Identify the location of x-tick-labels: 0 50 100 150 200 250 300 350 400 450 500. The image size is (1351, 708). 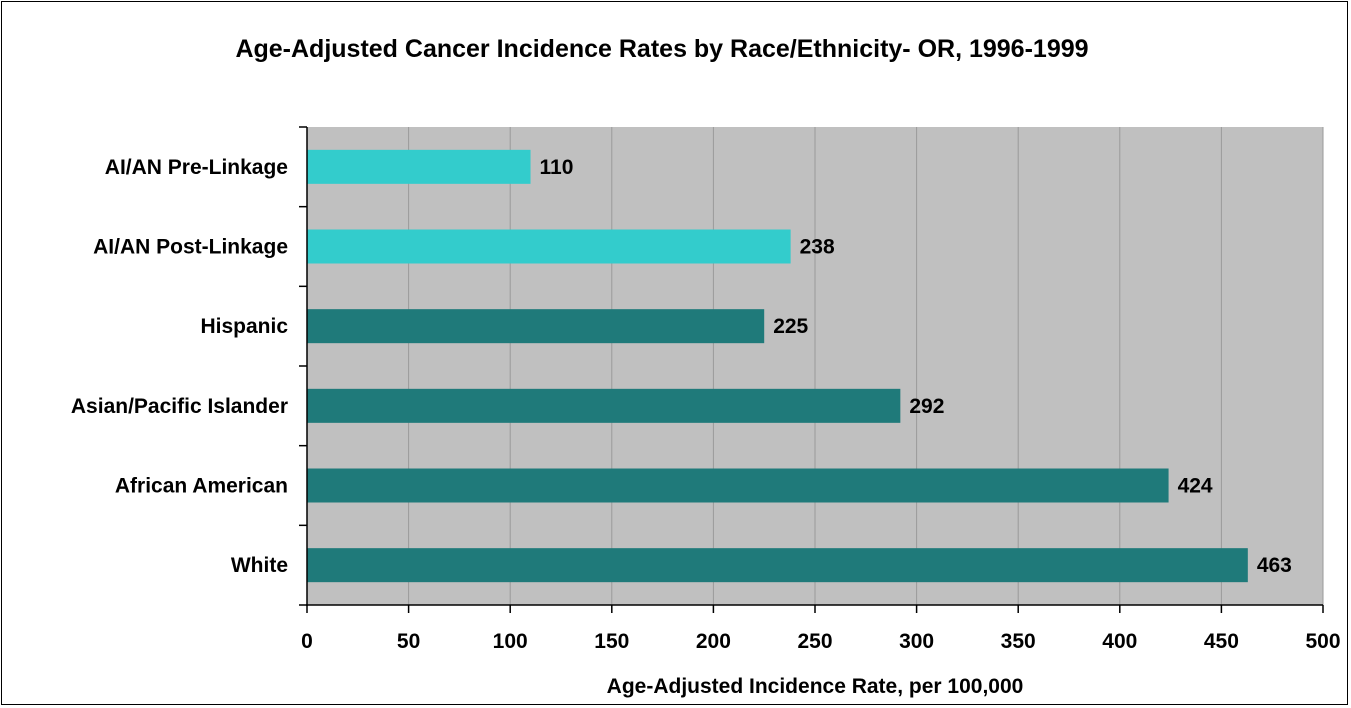
(820, 641).